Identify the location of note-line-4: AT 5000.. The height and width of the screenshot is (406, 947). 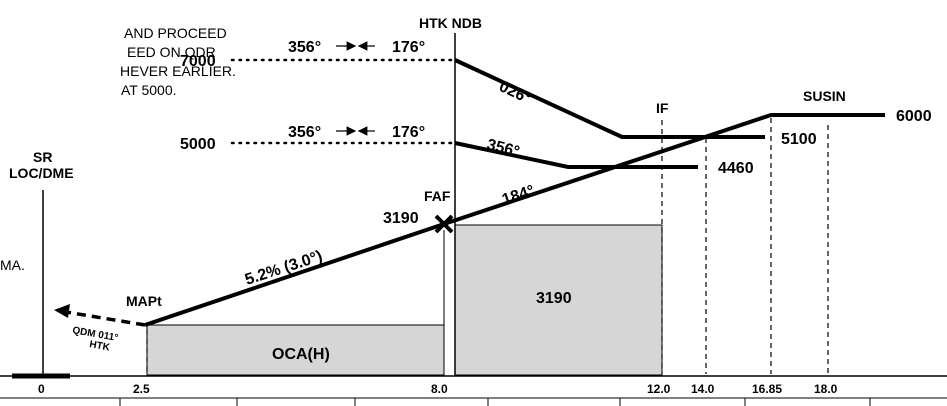
(149, 90).